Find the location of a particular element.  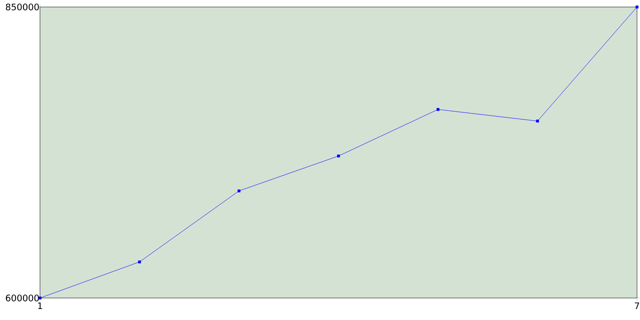

y-tick-label: 850000 is located at coordinates (22, 7).